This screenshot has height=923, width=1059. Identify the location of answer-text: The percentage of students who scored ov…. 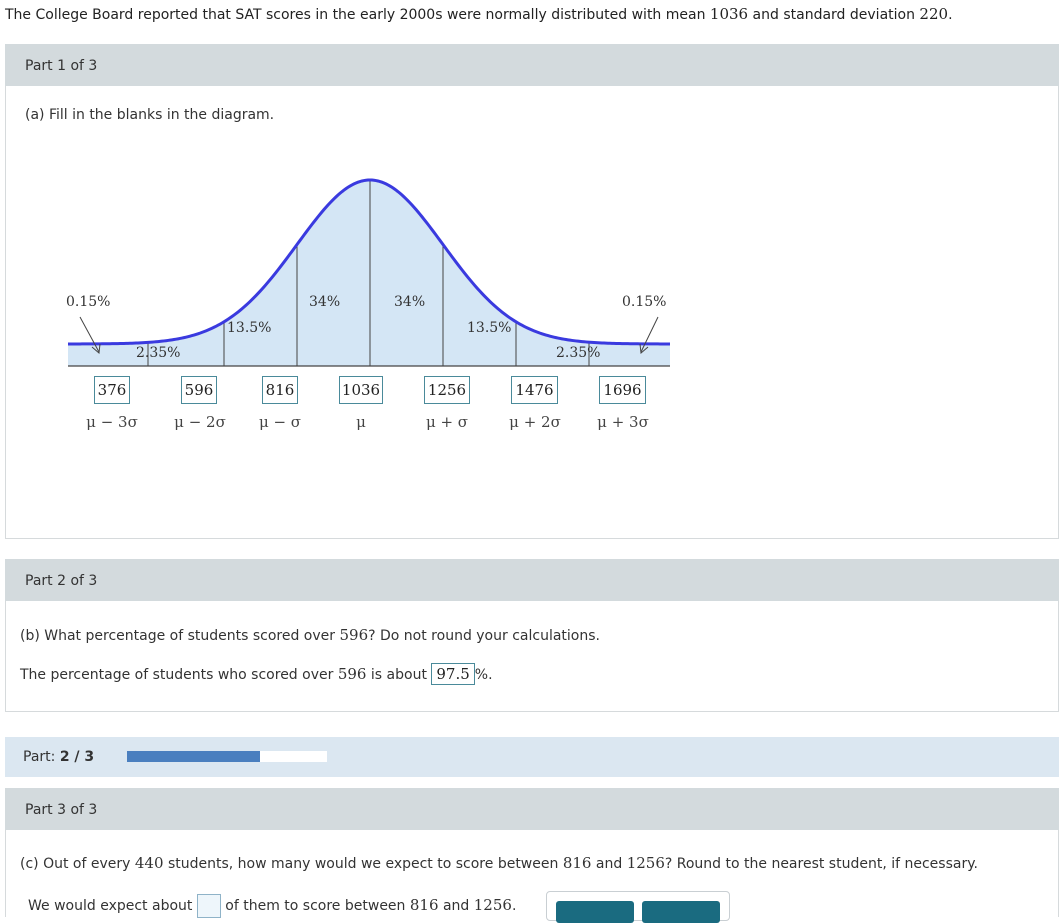
(179, 675).